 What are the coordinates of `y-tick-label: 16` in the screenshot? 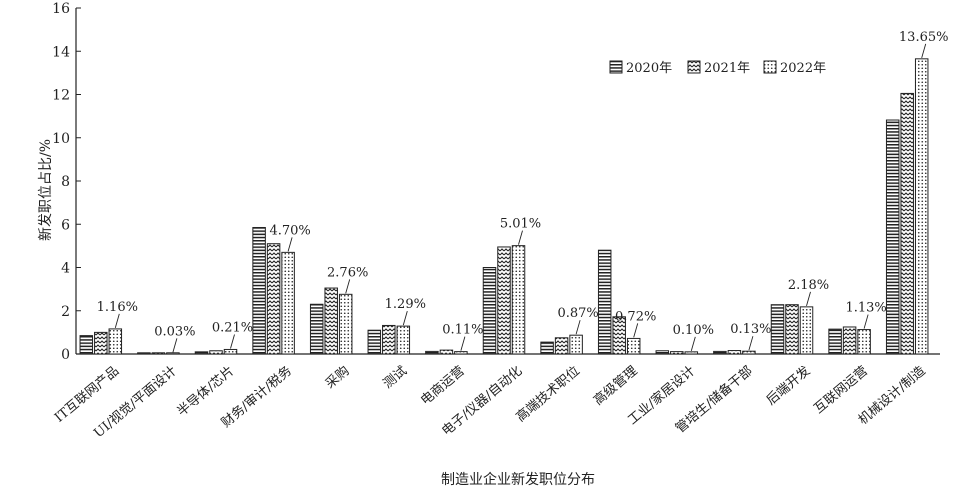 It's located at (61, 9).